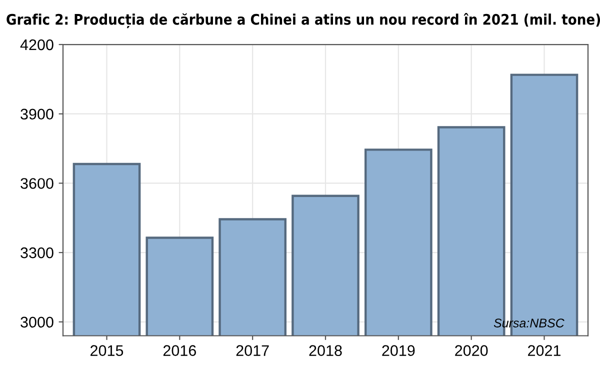 Image resolution: width=600 pixels, height=371 pixels. I want to click on y-tick-label: 3900, so click(37, 114).